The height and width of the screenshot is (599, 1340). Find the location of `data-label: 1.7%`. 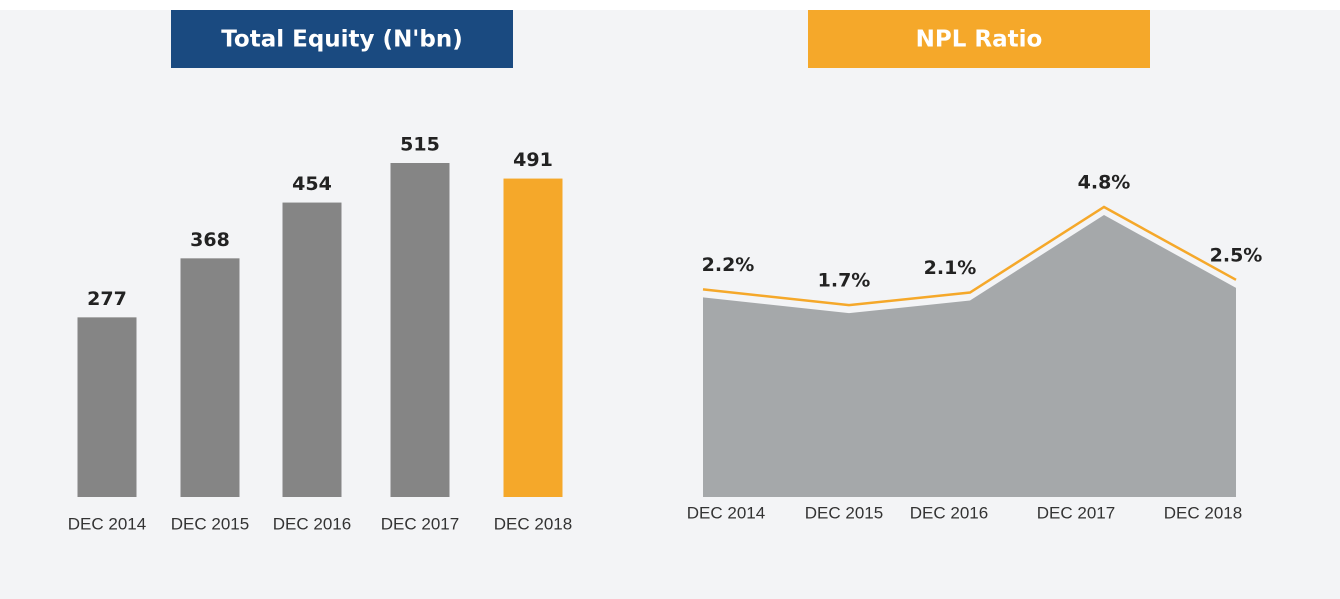

data-label: 1.7% is located at coordinates (844, 281).